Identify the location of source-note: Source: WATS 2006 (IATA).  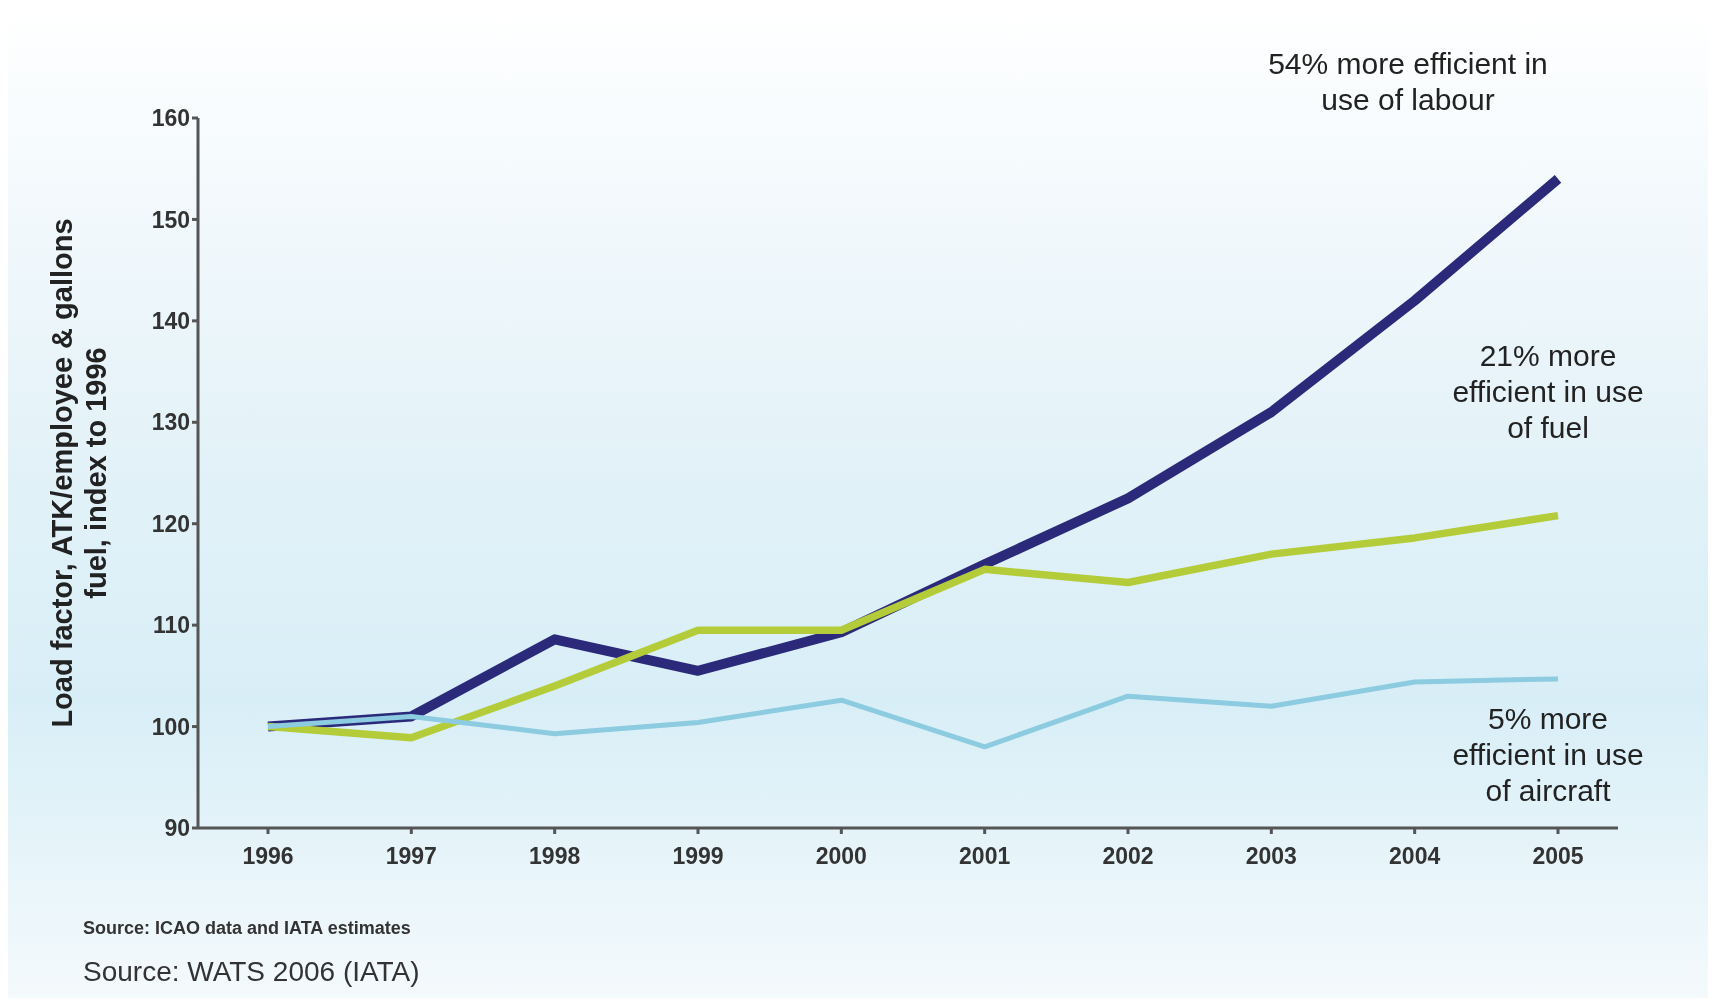
(251, 972).